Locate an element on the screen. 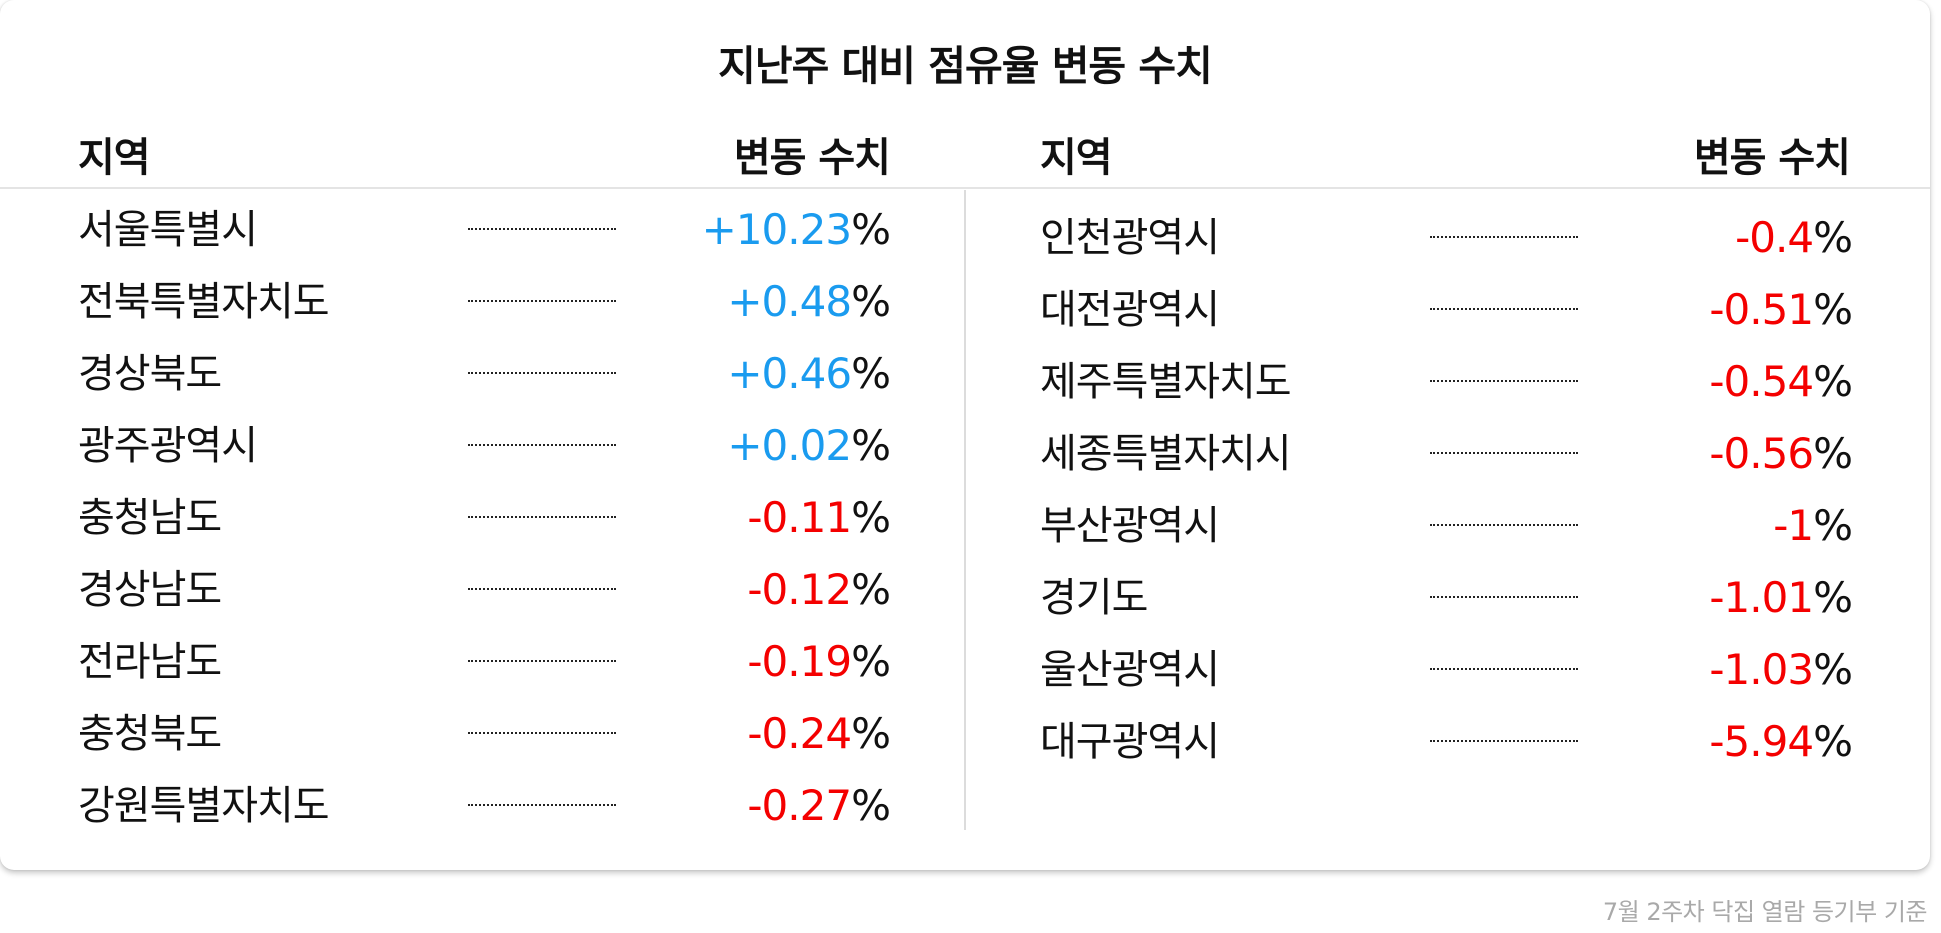  region-label: 인천광역시 is located at coordinates (1130, 238).